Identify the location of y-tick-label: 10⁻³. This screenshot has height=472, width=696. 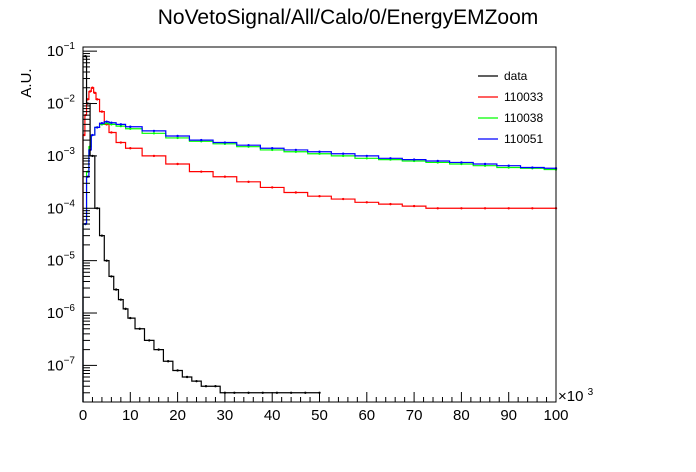
(61, 155).